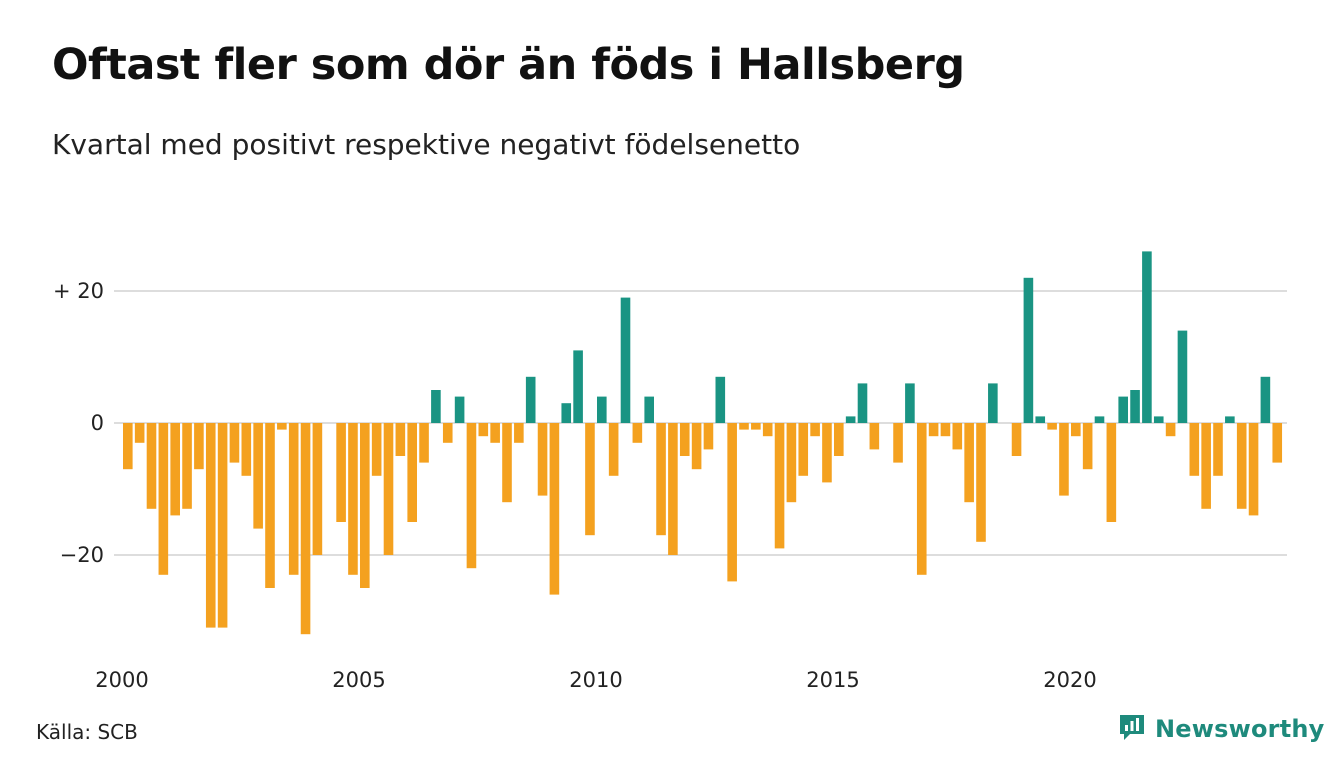 The height and width of the screenshot is (780, 1340). What do you see at coordinates (508, 65) in the screenshot?
I see `chart-title: Oftast fler som dör än föds i Hallsberg` at bounding box center [508, 65].